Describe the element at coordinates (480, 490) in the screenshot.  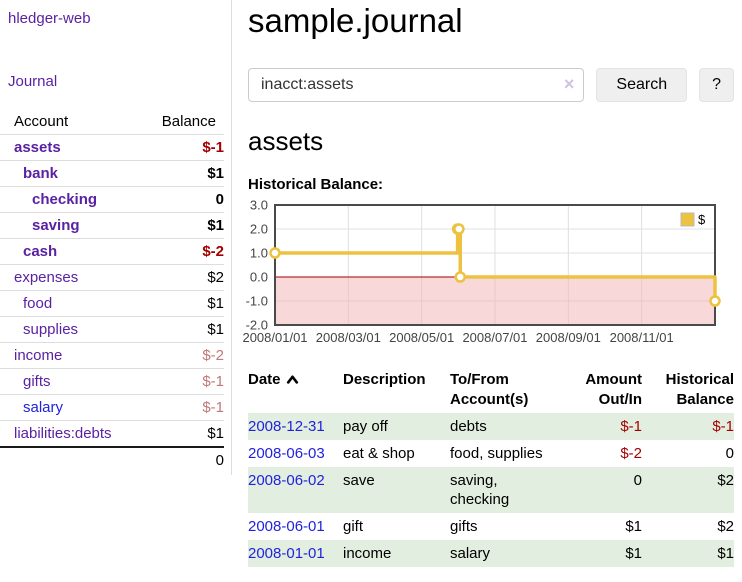
I see `transaction-accounts: saving, checking` at that location.